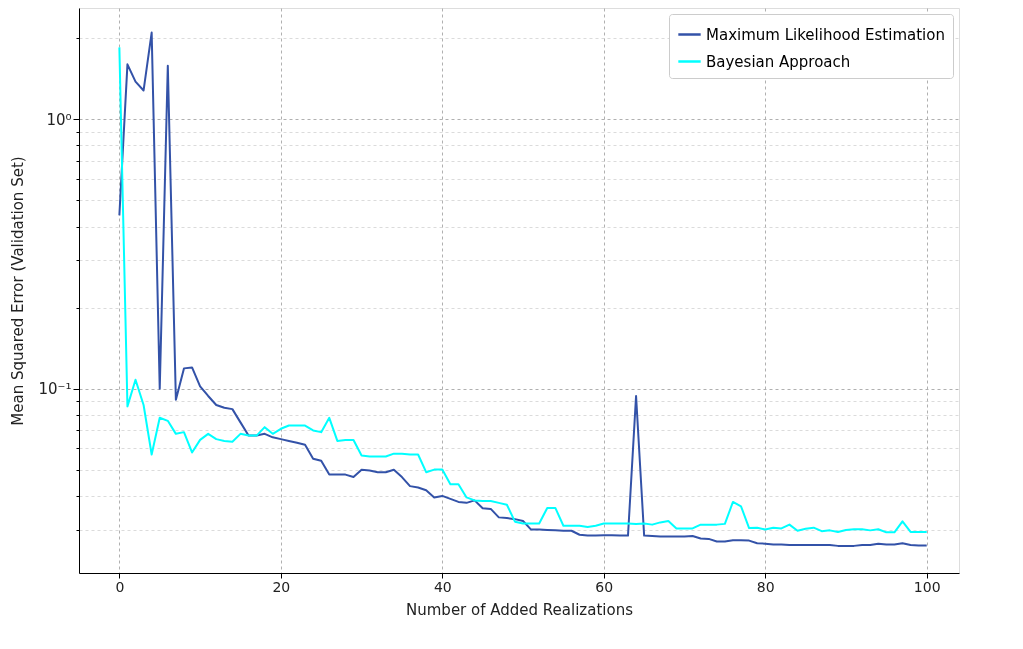  What do you see at coordinates (520, 609) in the screenshot?
I see `x-axis-title: Number of Added Realizations` at bounding box center [520, 609].